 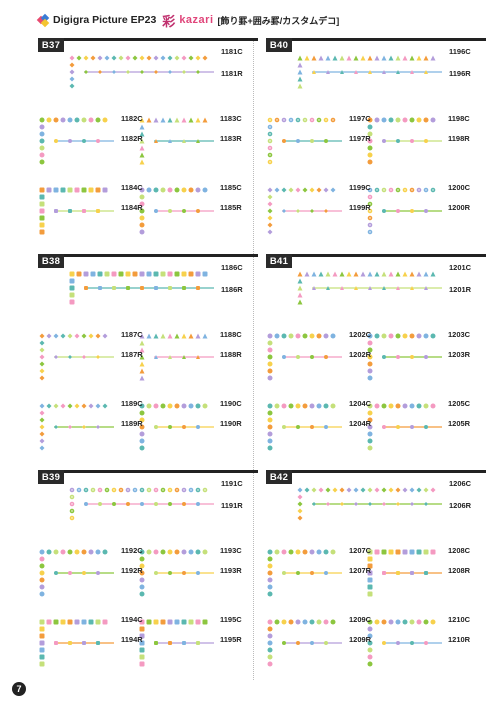 What do you see at coordinates (51, 261) in the screenshot?
I see `section-code: B38` at bounding box center [51, 261].